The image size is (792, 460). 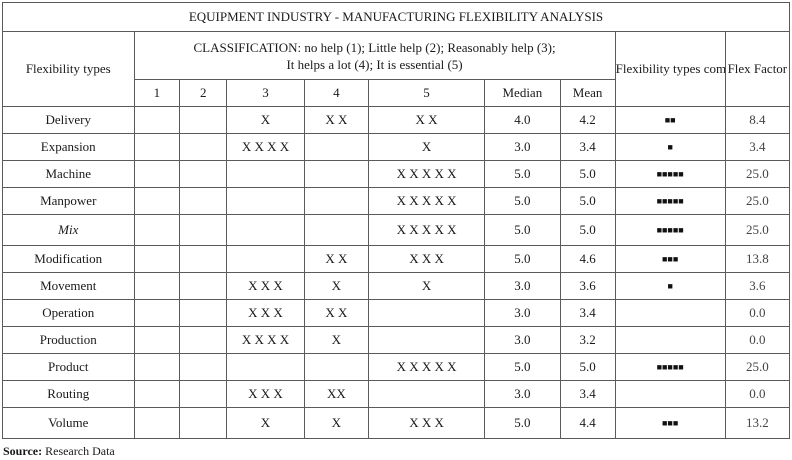 I want to click on cell-composition: ■■, so click(x=670, y=120).